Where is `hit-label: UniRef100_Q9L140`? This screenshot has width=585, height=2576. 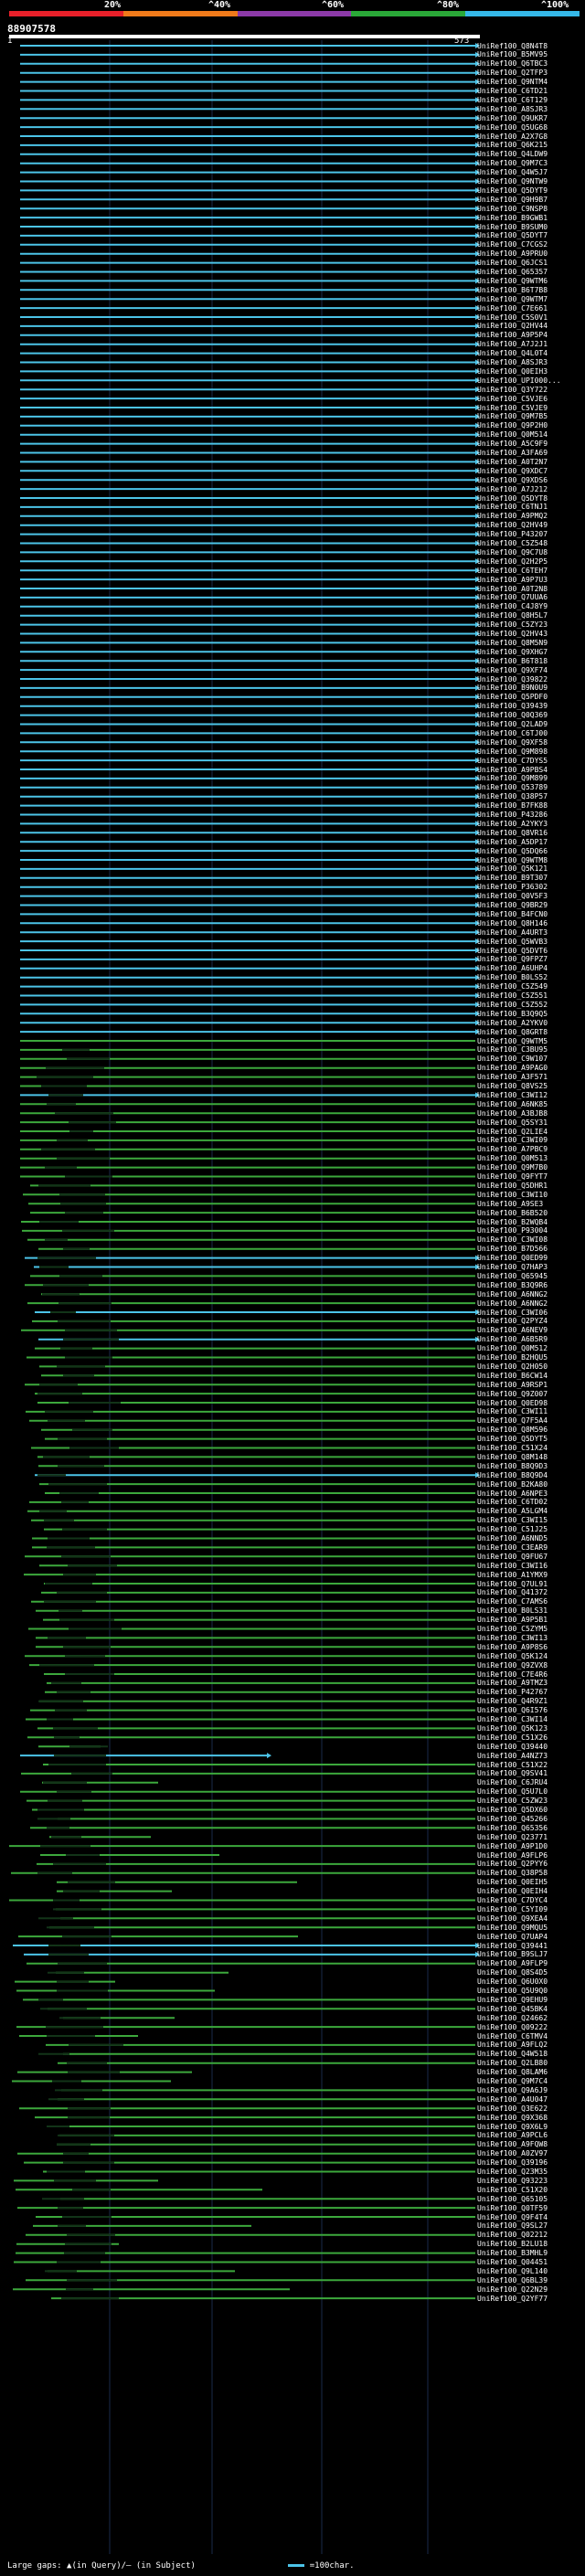 hit-label: UniRef100_Q9L140 is located at coordinates (512, 2270).